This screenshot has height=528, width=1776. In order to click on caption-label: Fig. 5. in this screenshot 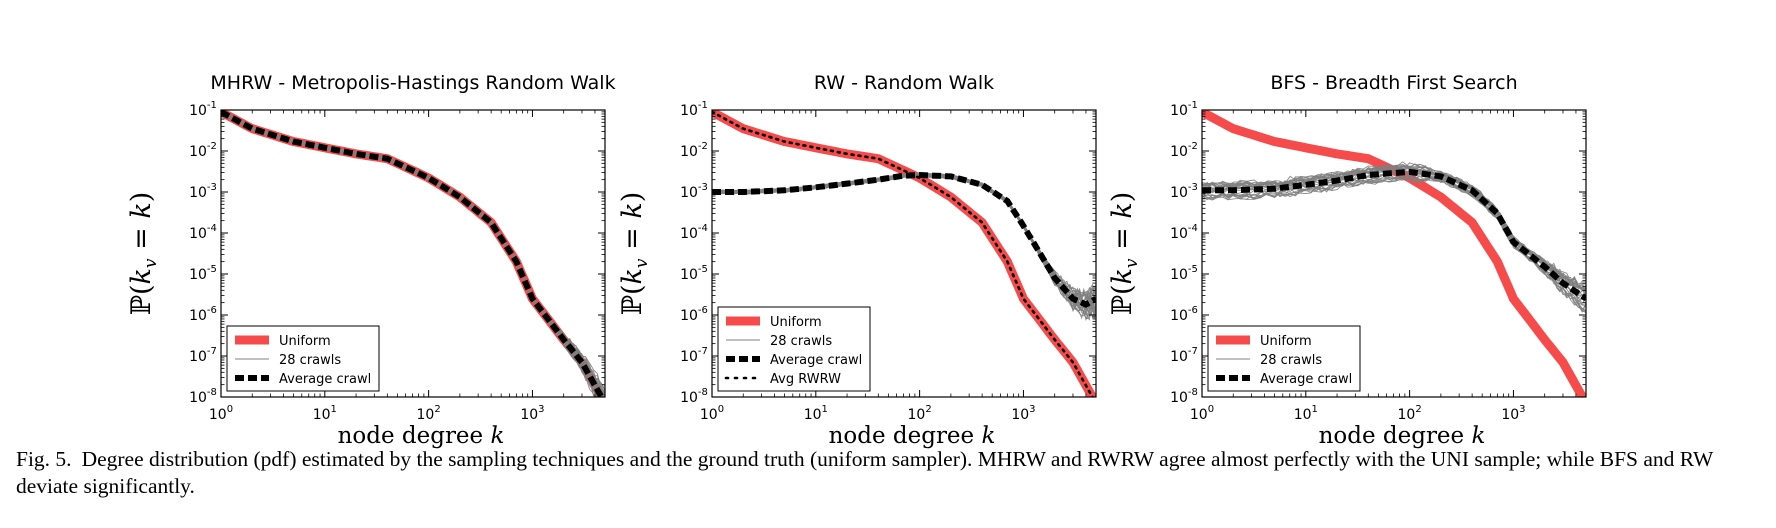, I will do `click(44, 459)`.